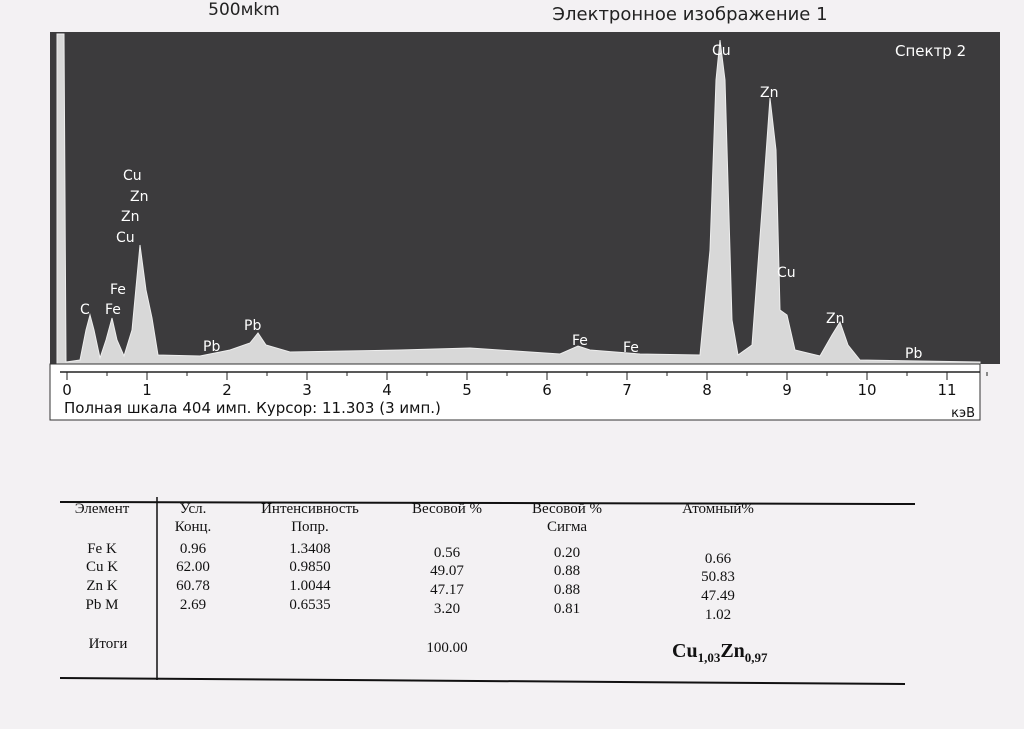 The width and height of the screenshot is (1024, 729). I want to click on formula-element: Cu, so click(685, 651).